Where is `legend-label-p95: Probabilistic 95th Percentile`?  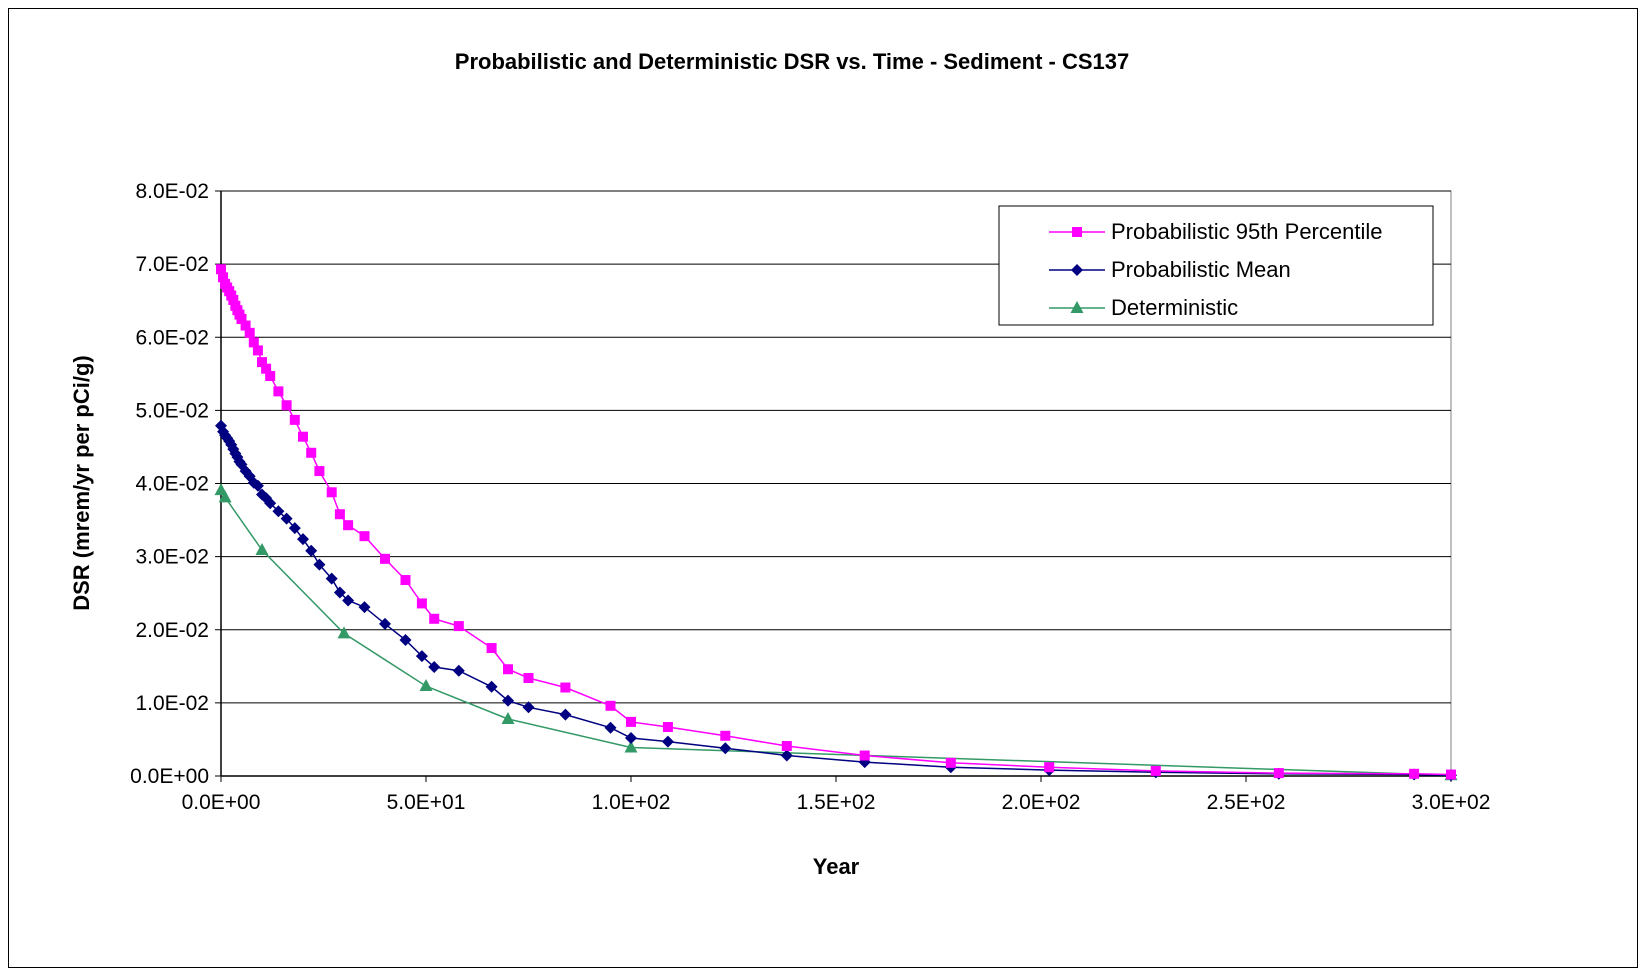
legend-label-p95: Probabilistic 95th Percentile is located at coordinates (1246, 231).